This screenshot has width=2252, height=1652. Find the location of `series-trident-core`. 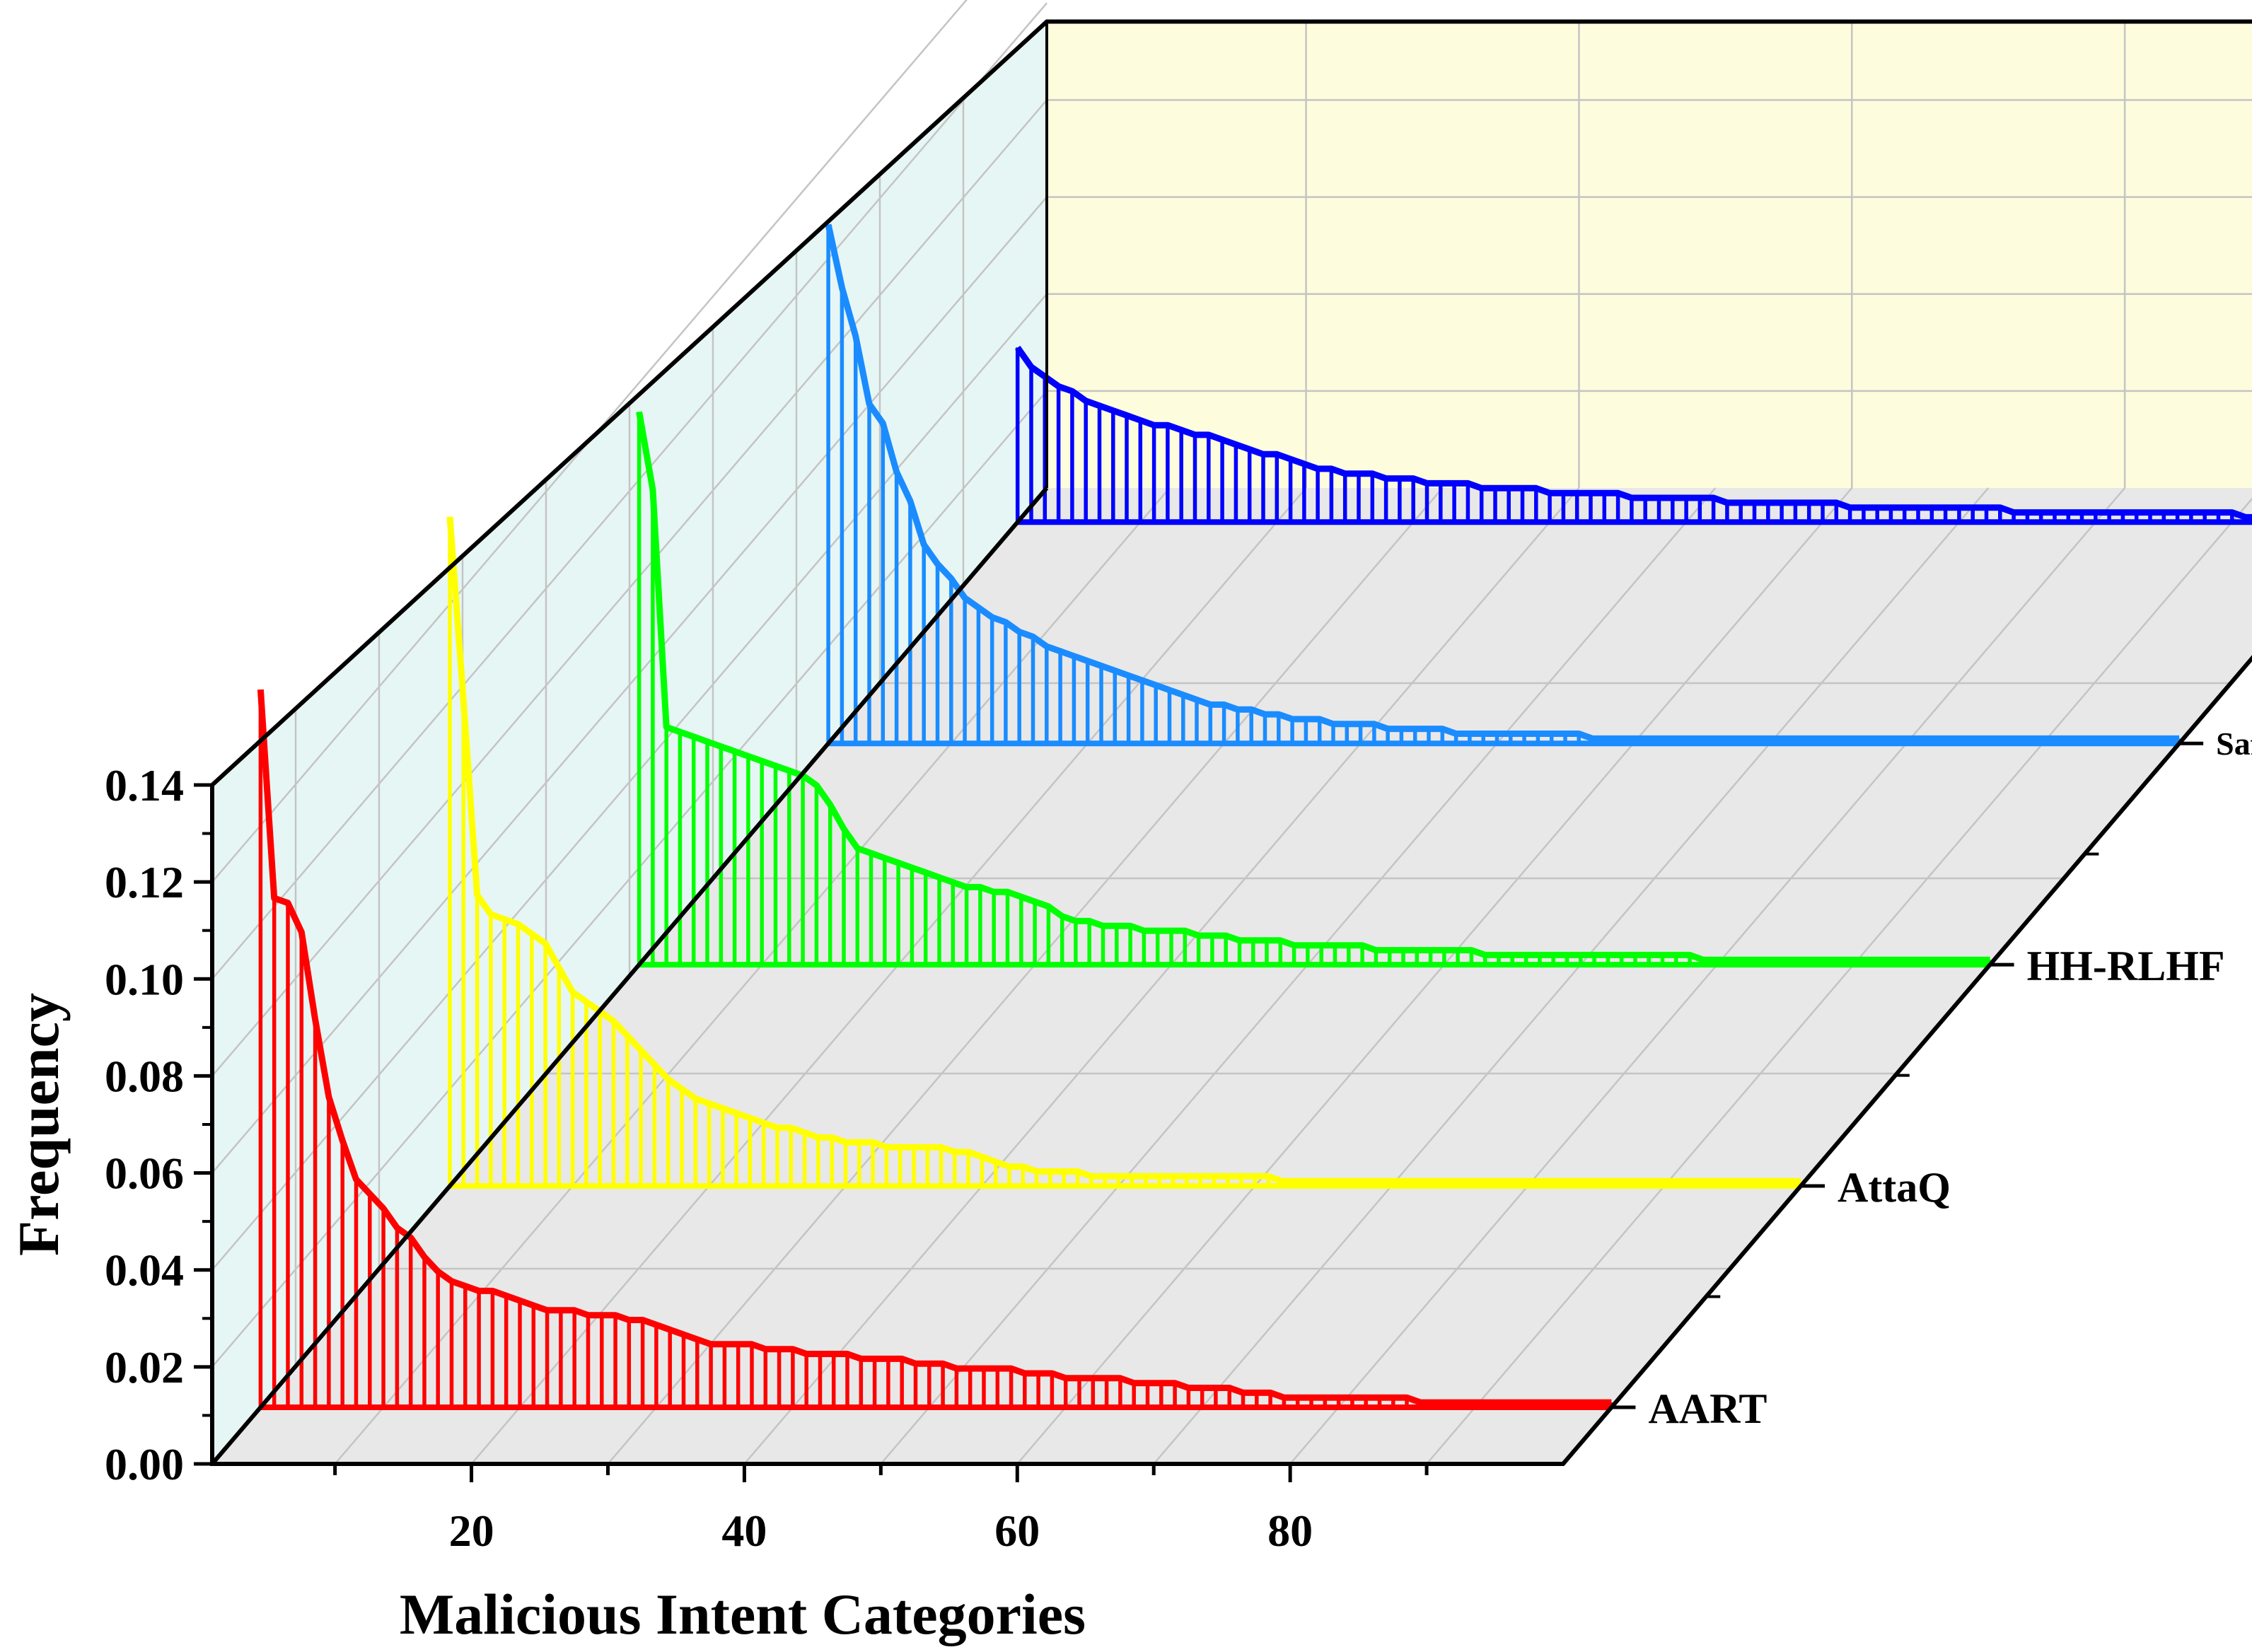

series-trident-core is located at coordinates (1633, 435).